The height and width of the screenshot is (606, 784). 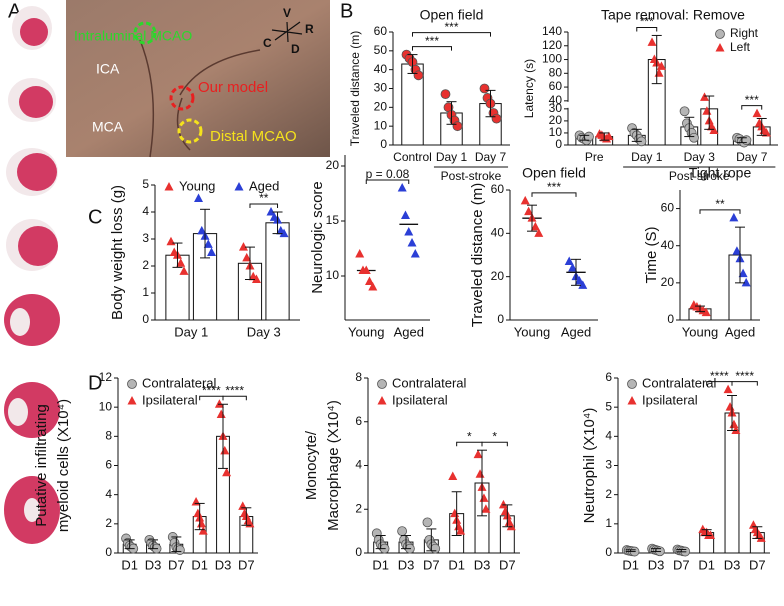 I want to click on legend-label: Young, so click(x=197, y=185).